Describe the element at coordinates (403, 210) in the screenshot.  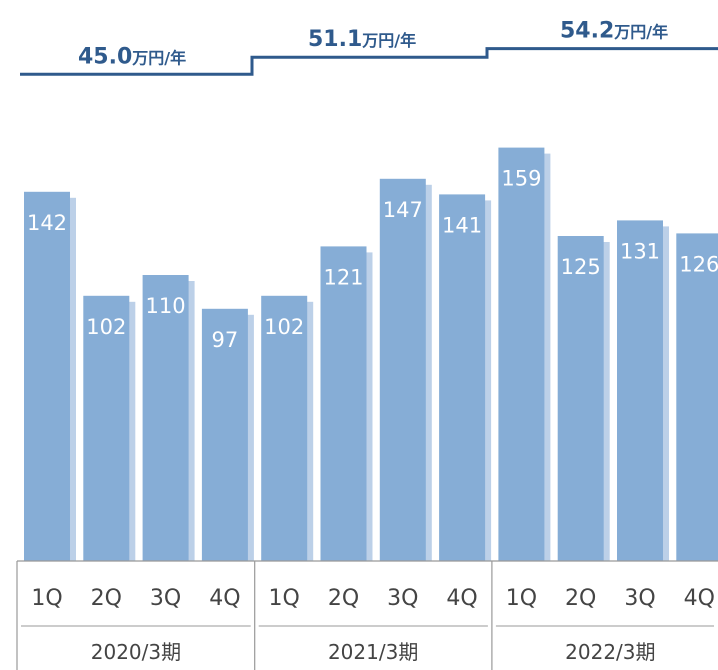
I see `bar-value-label: 147` at that location.